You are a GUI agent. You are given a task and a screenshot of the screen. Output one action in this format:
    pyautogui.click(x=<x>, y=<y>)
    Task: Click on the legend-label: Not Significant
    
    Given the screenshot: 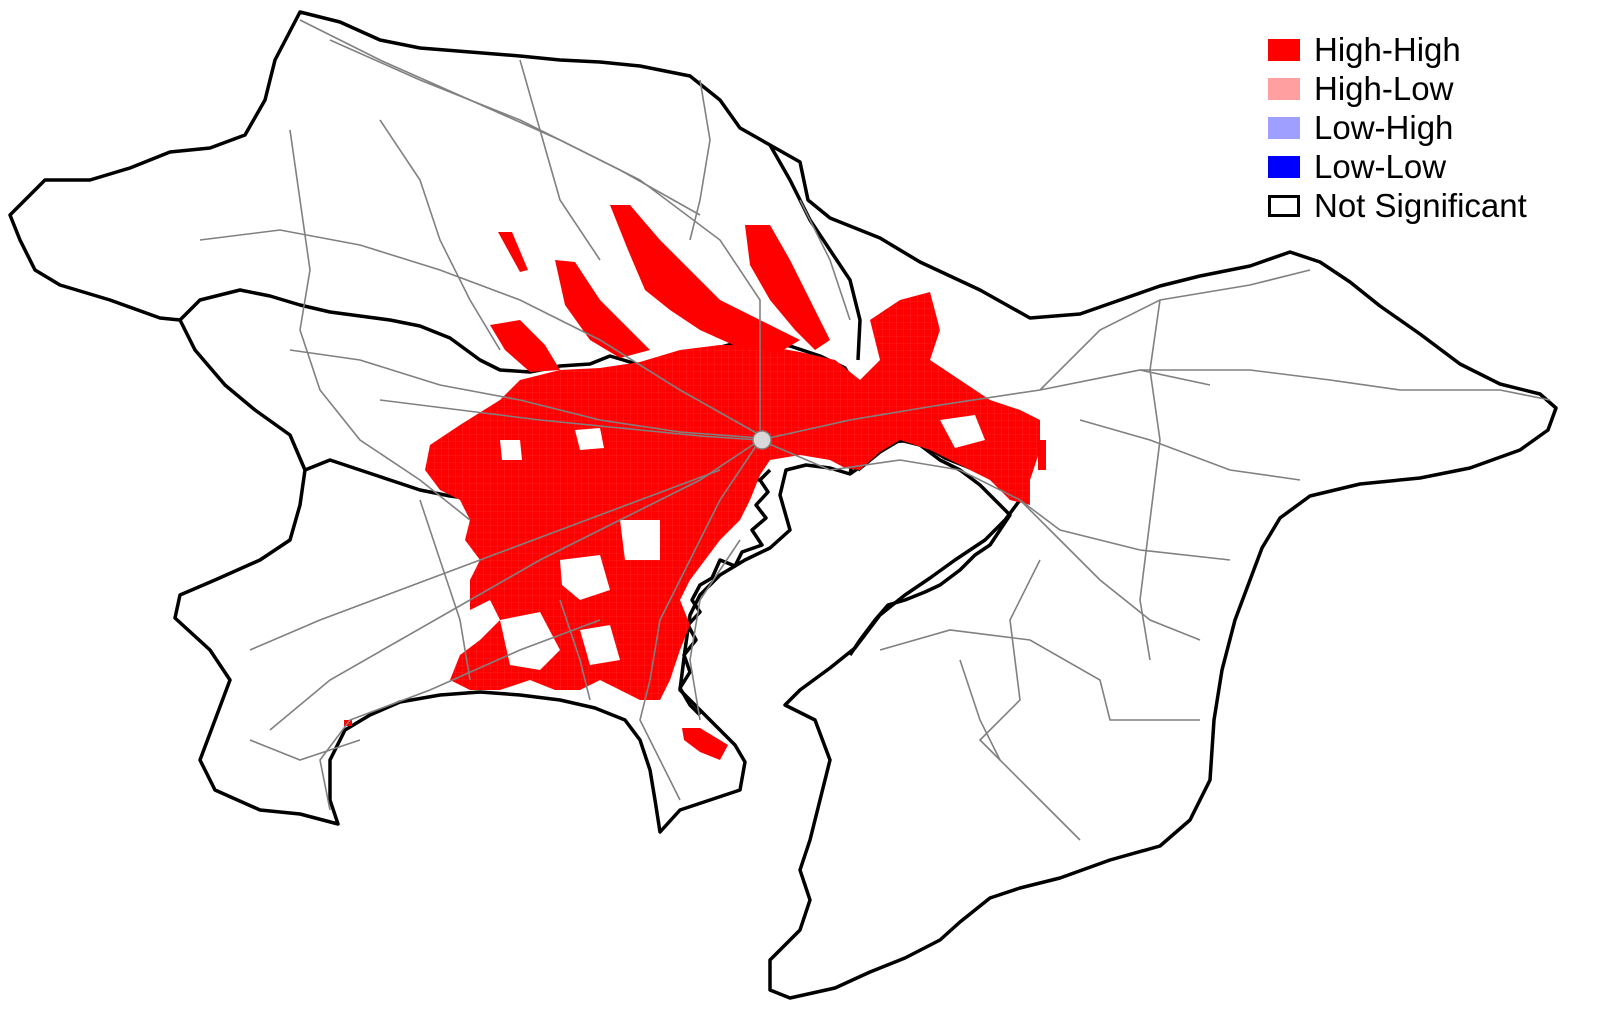 What is the action you would take?
    pyautogui.click(x=1420, y=205)
    